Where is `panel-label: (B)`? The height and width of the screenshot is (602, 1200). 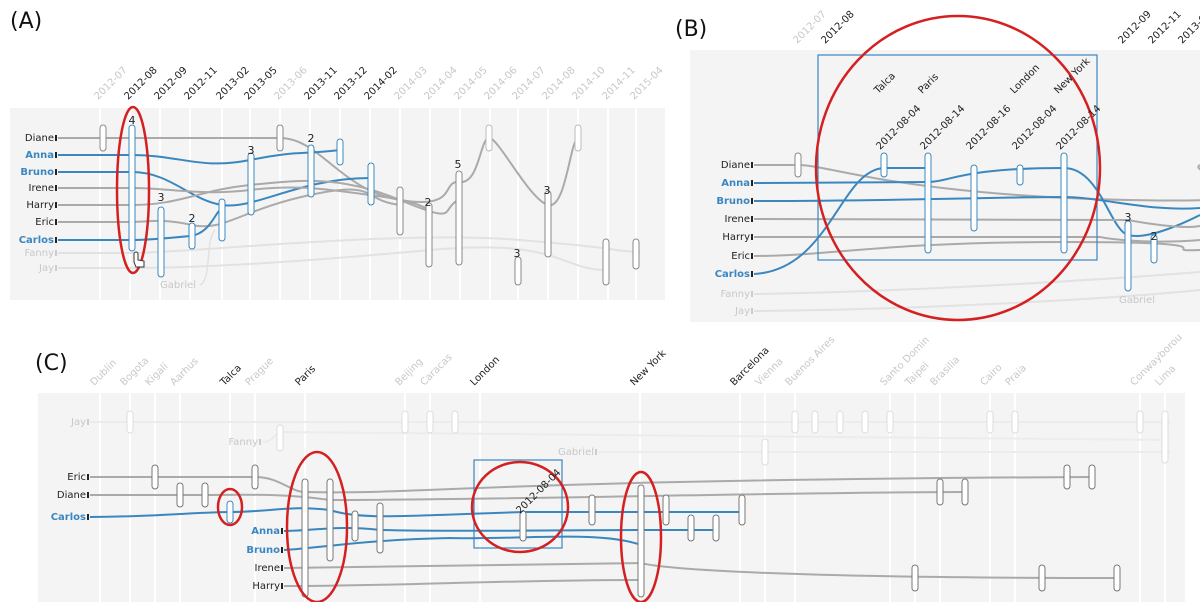
panel-label: (B) is located at coordinates (691, 29).